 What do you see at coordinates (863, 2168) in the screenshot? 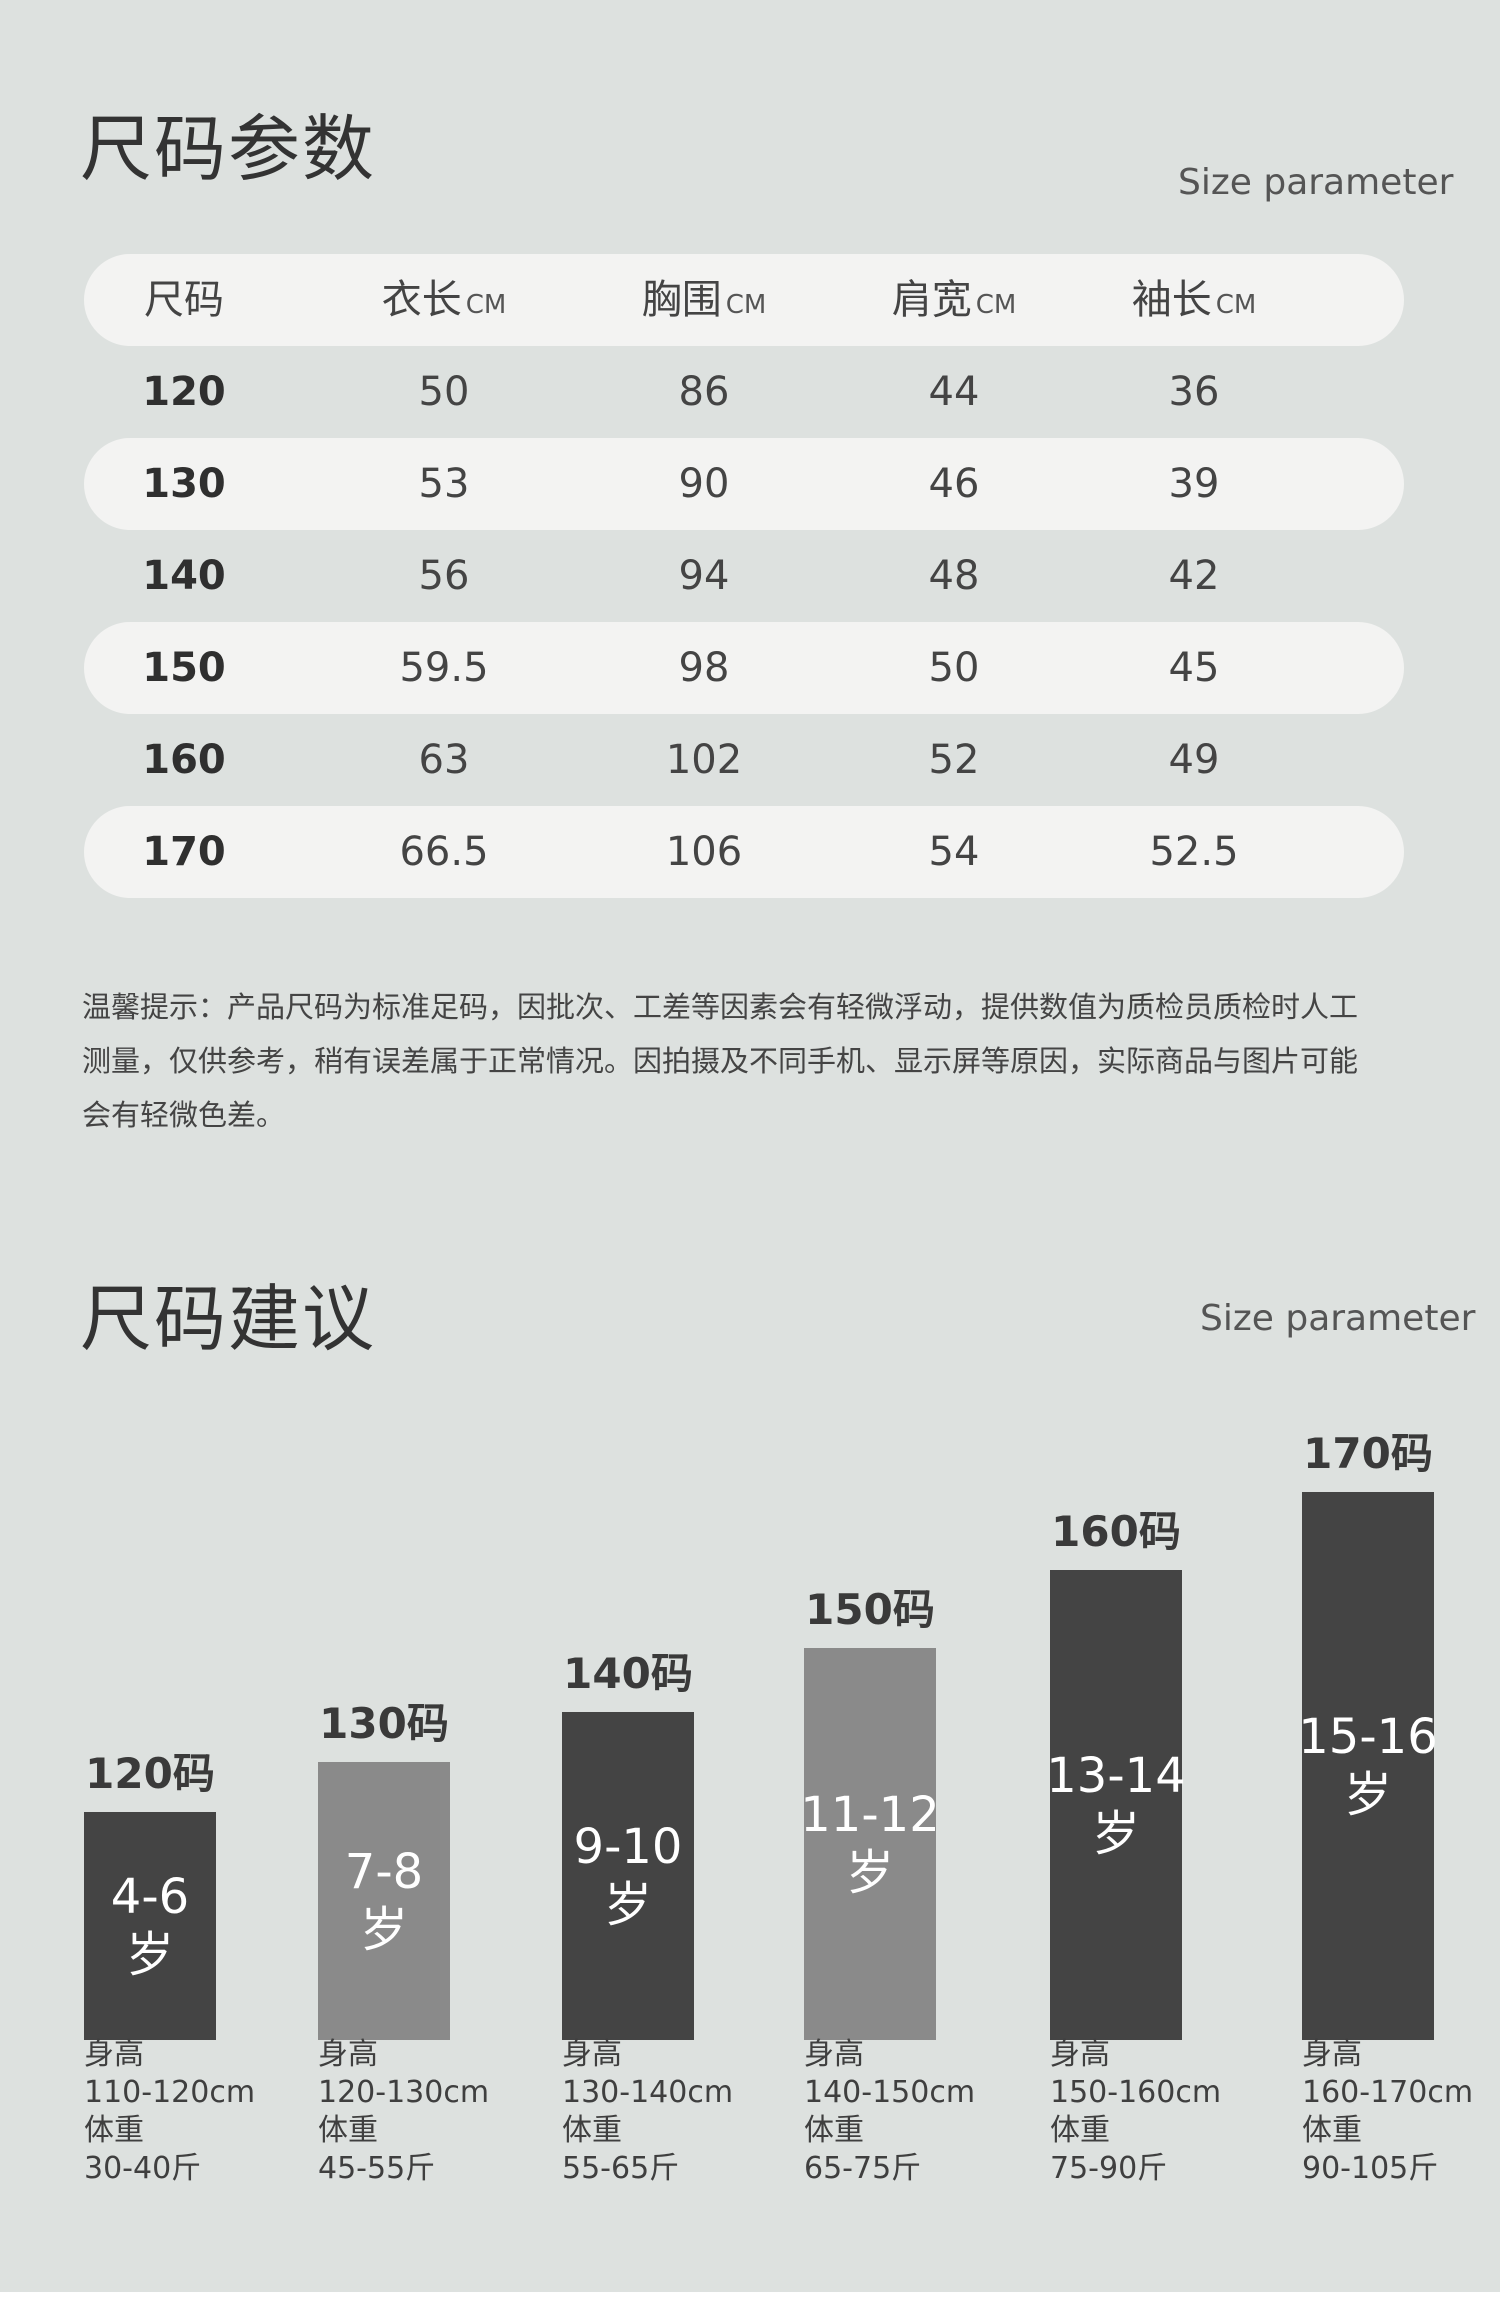
I see `info-weight: 65-75斤` at bounding box center [863, 2168].